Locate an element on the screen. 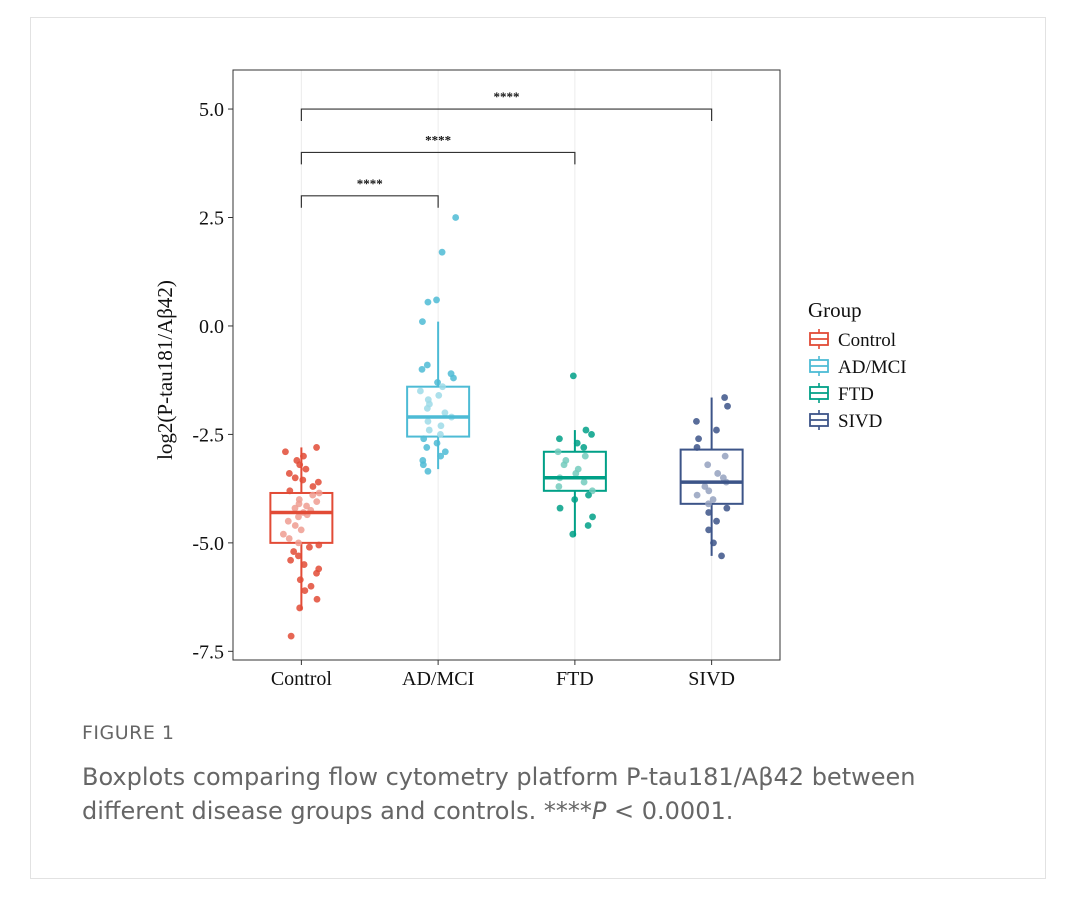 The height and width of the screenshot is (911, 1080). legend-title: Group is located at coordinates (835, 310).